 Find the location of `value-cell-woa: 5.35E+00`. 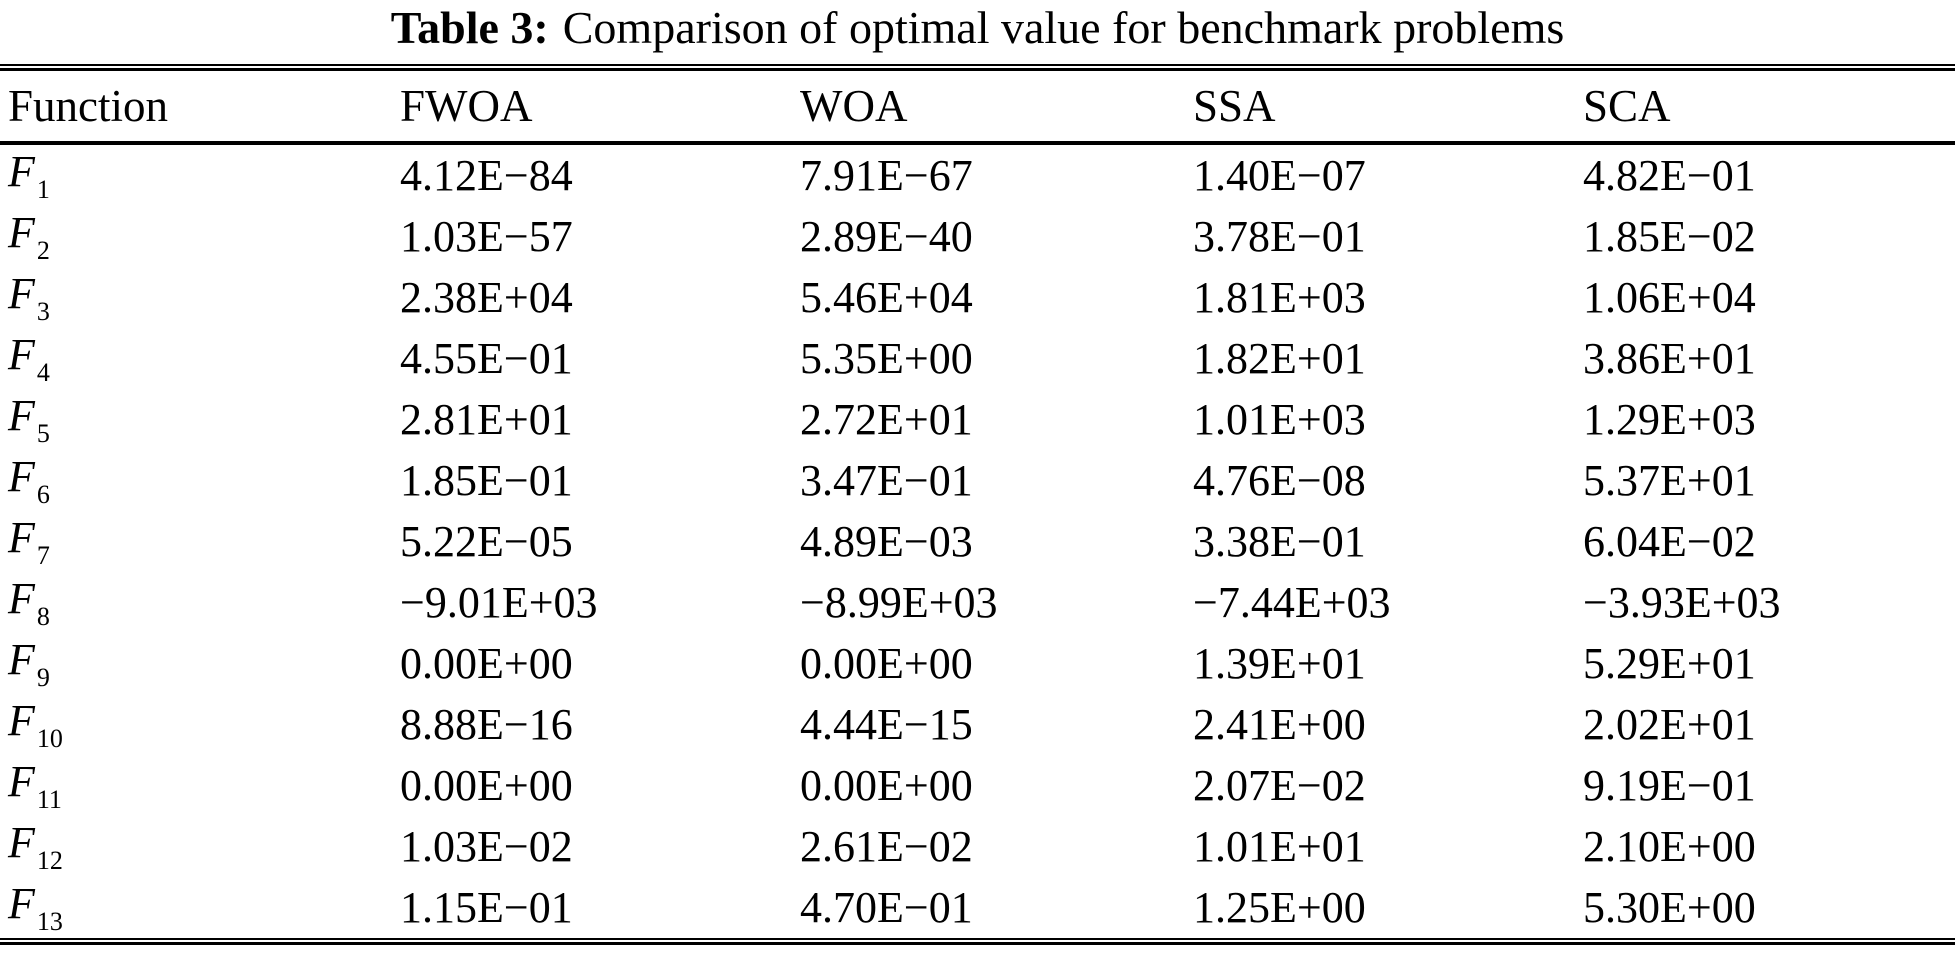

value-cell-woa: 5.35E+00 is located at coordinates (886, 358).